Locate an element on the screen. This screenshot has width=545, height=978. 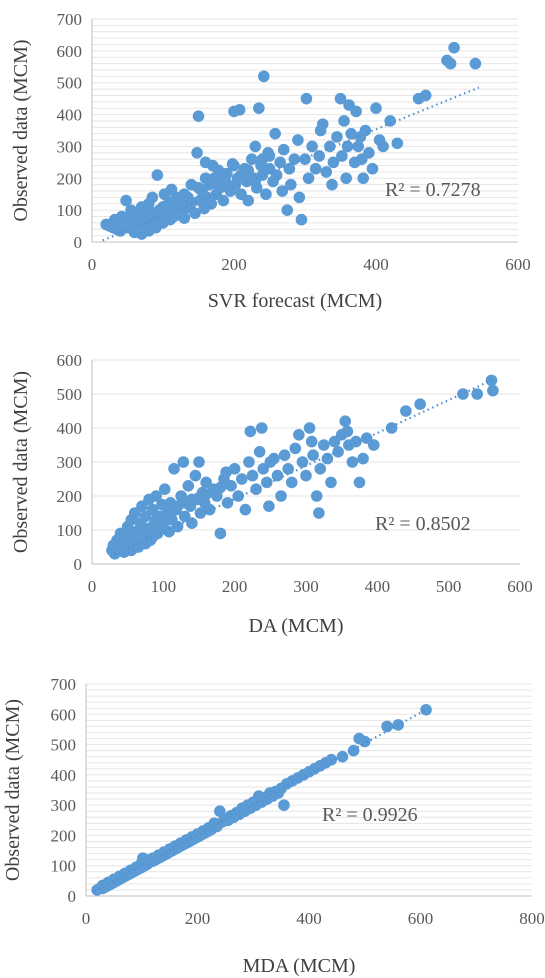
y-tick-label: 400 is located at coordinates (70, 428).